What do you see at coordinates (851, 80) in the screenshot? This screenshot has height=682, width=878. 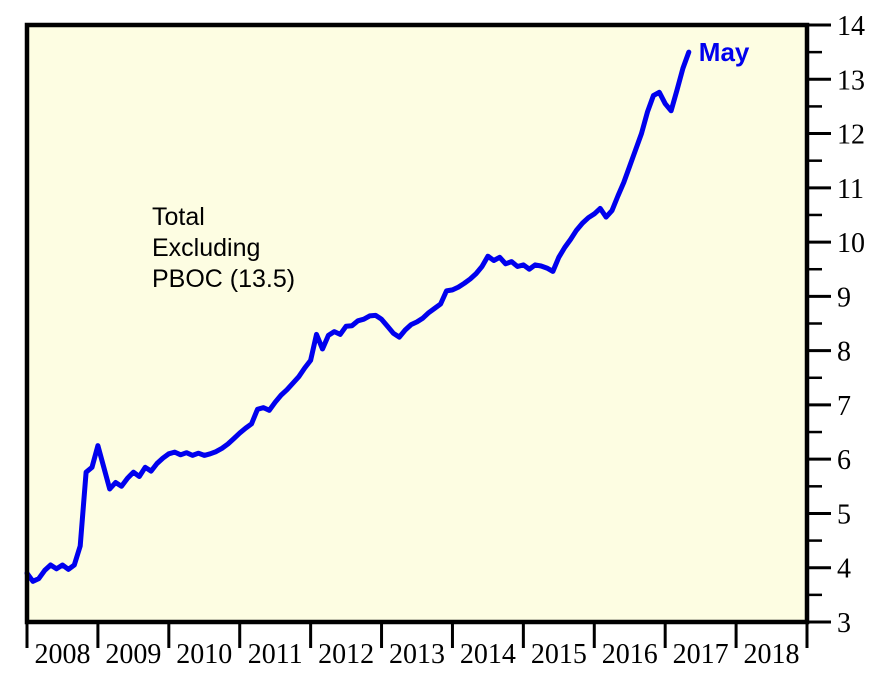 I see `y-axis-tick-label: 13` at bounding box center [851, 80].